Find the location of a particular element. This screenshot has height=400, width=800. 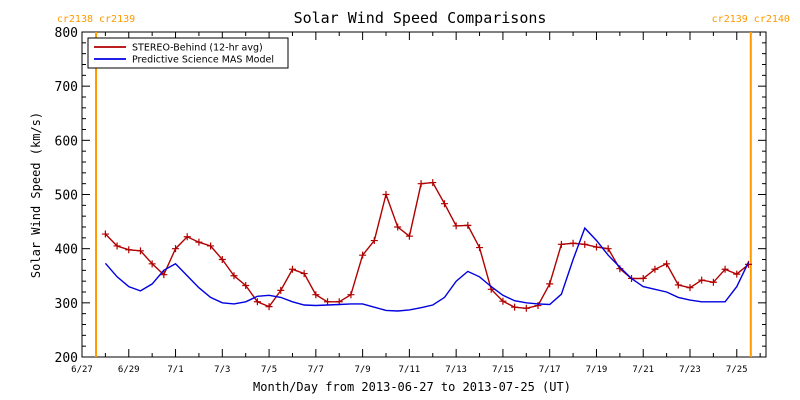

y-tick-label: 700 is located at coordinates (66, 87).